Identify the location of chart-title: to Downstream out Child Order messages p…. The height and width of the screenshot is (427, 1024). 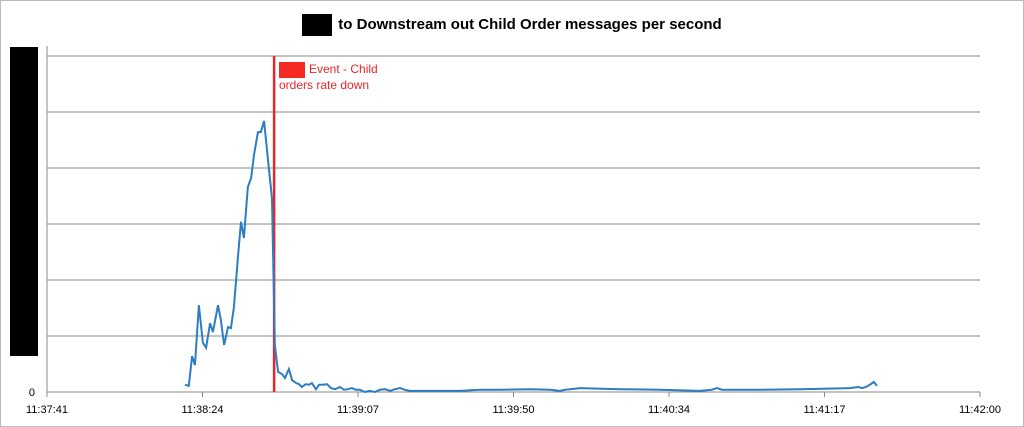
(530, 24).